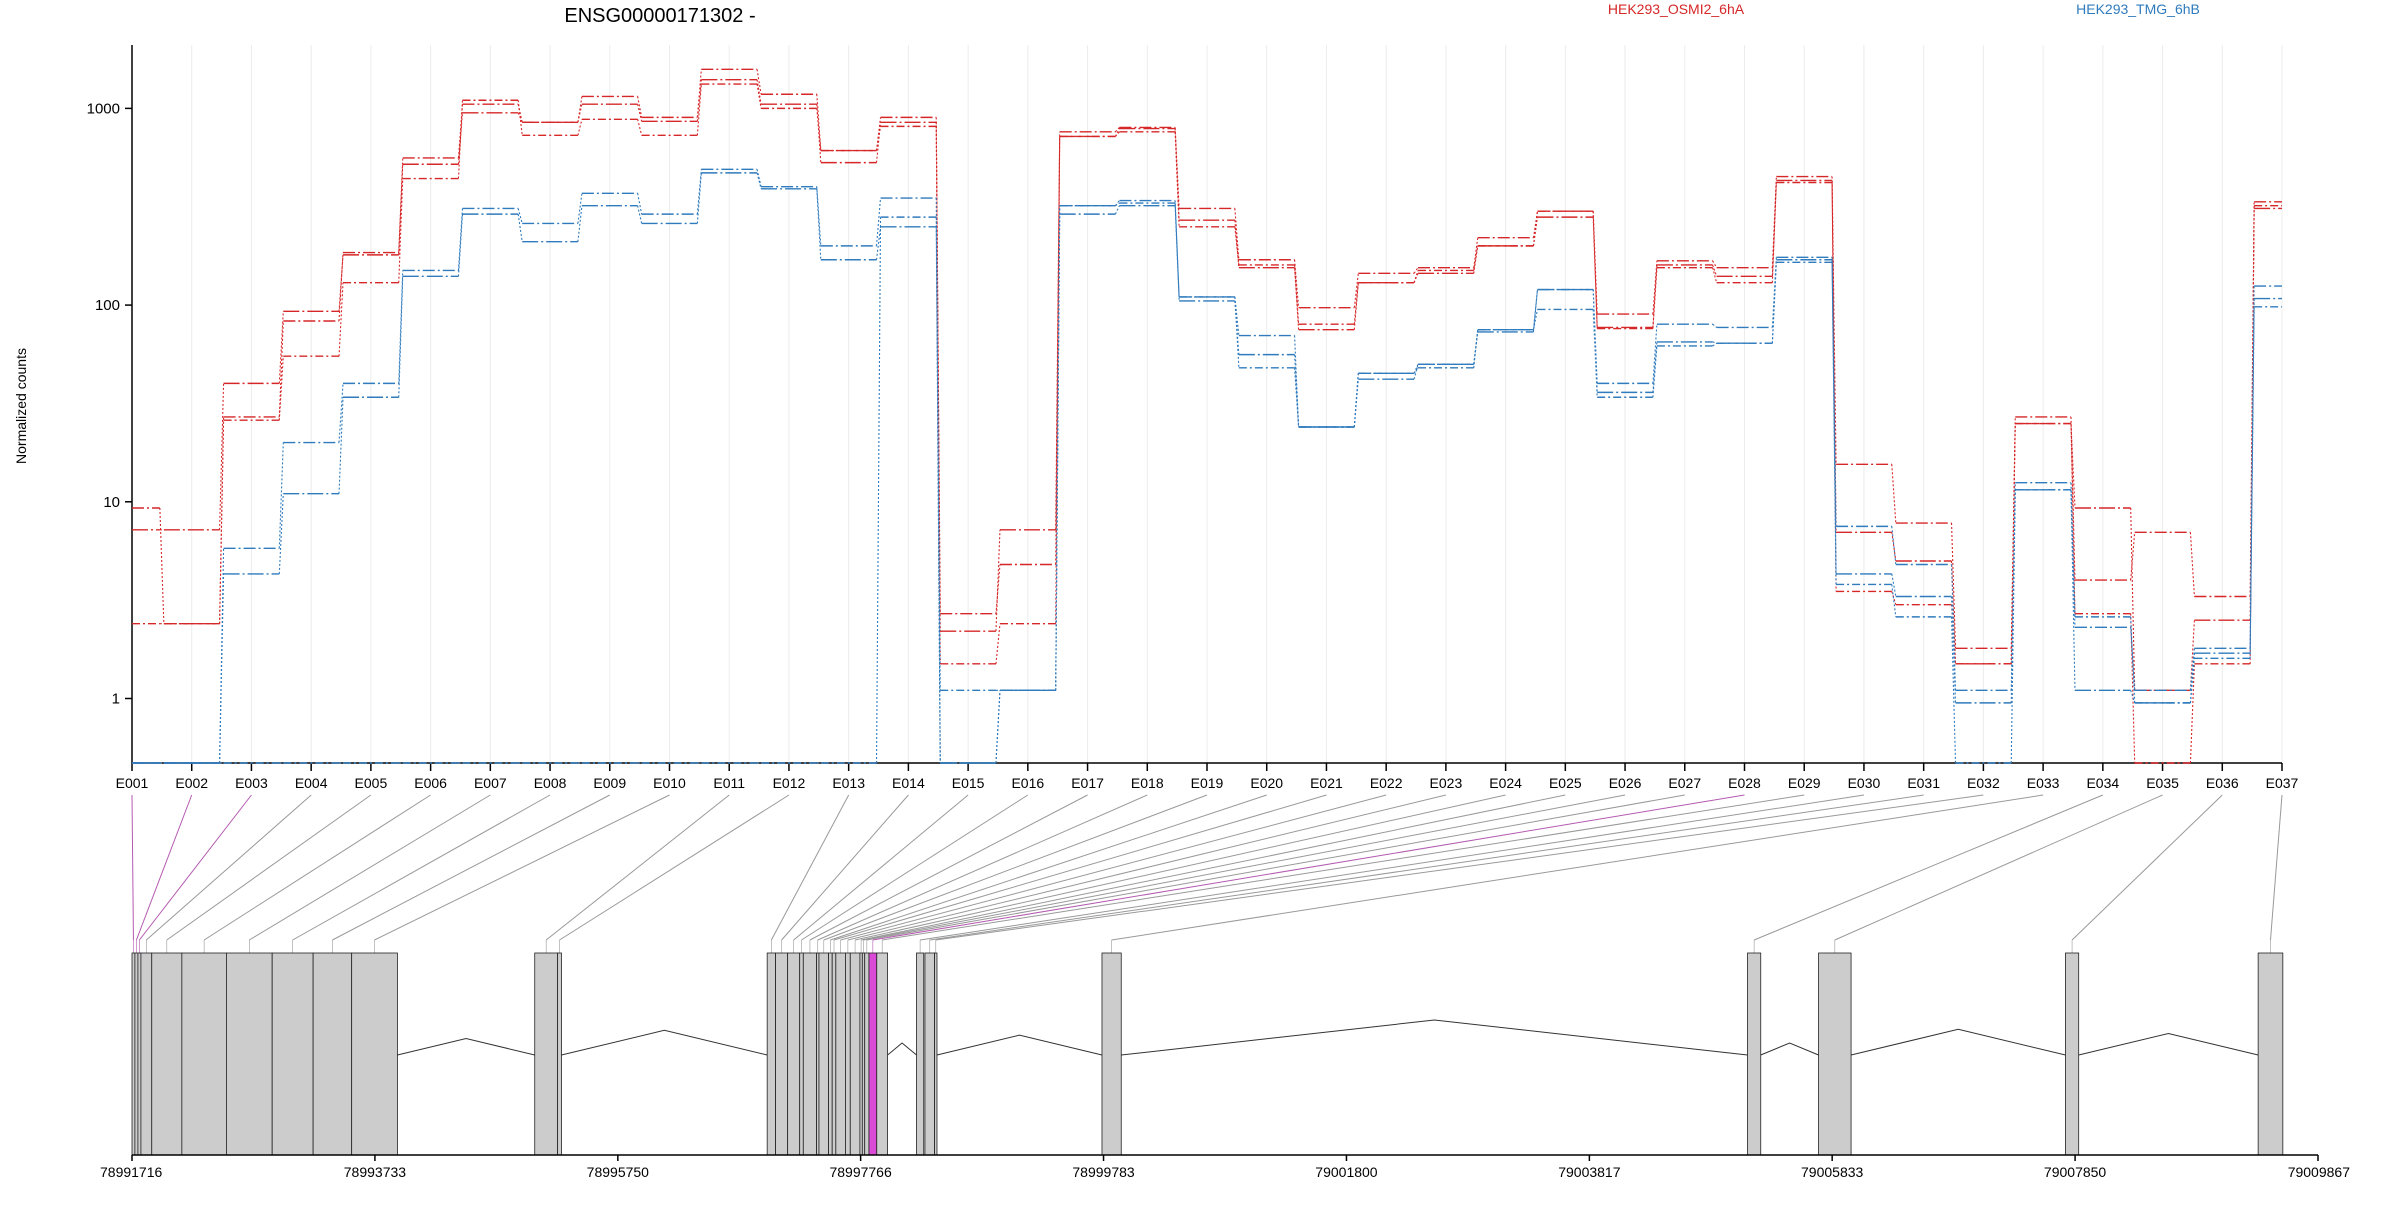  Describe the element at coordinates (251, 783) in the screenshot. I see `x-tick-label: E003` at that location.